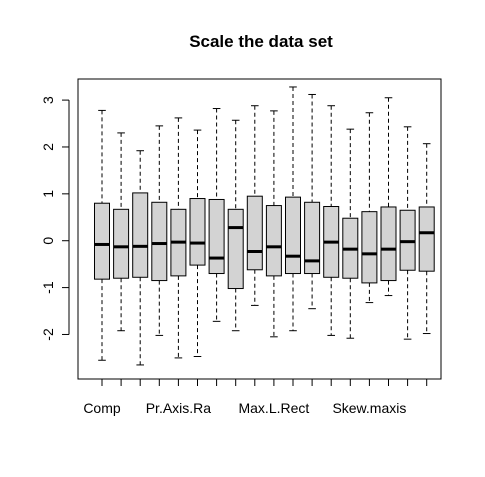 The width and height of the screenshot is (485, 477). I want to click on x-tick-label: Comp, so click(102, 408).